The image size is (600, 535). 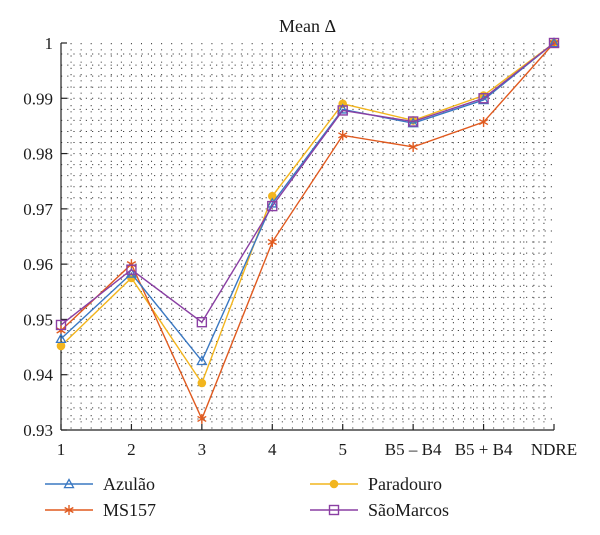 I want to click on y-tick-label: 0.97, so click(x=38, y=209).